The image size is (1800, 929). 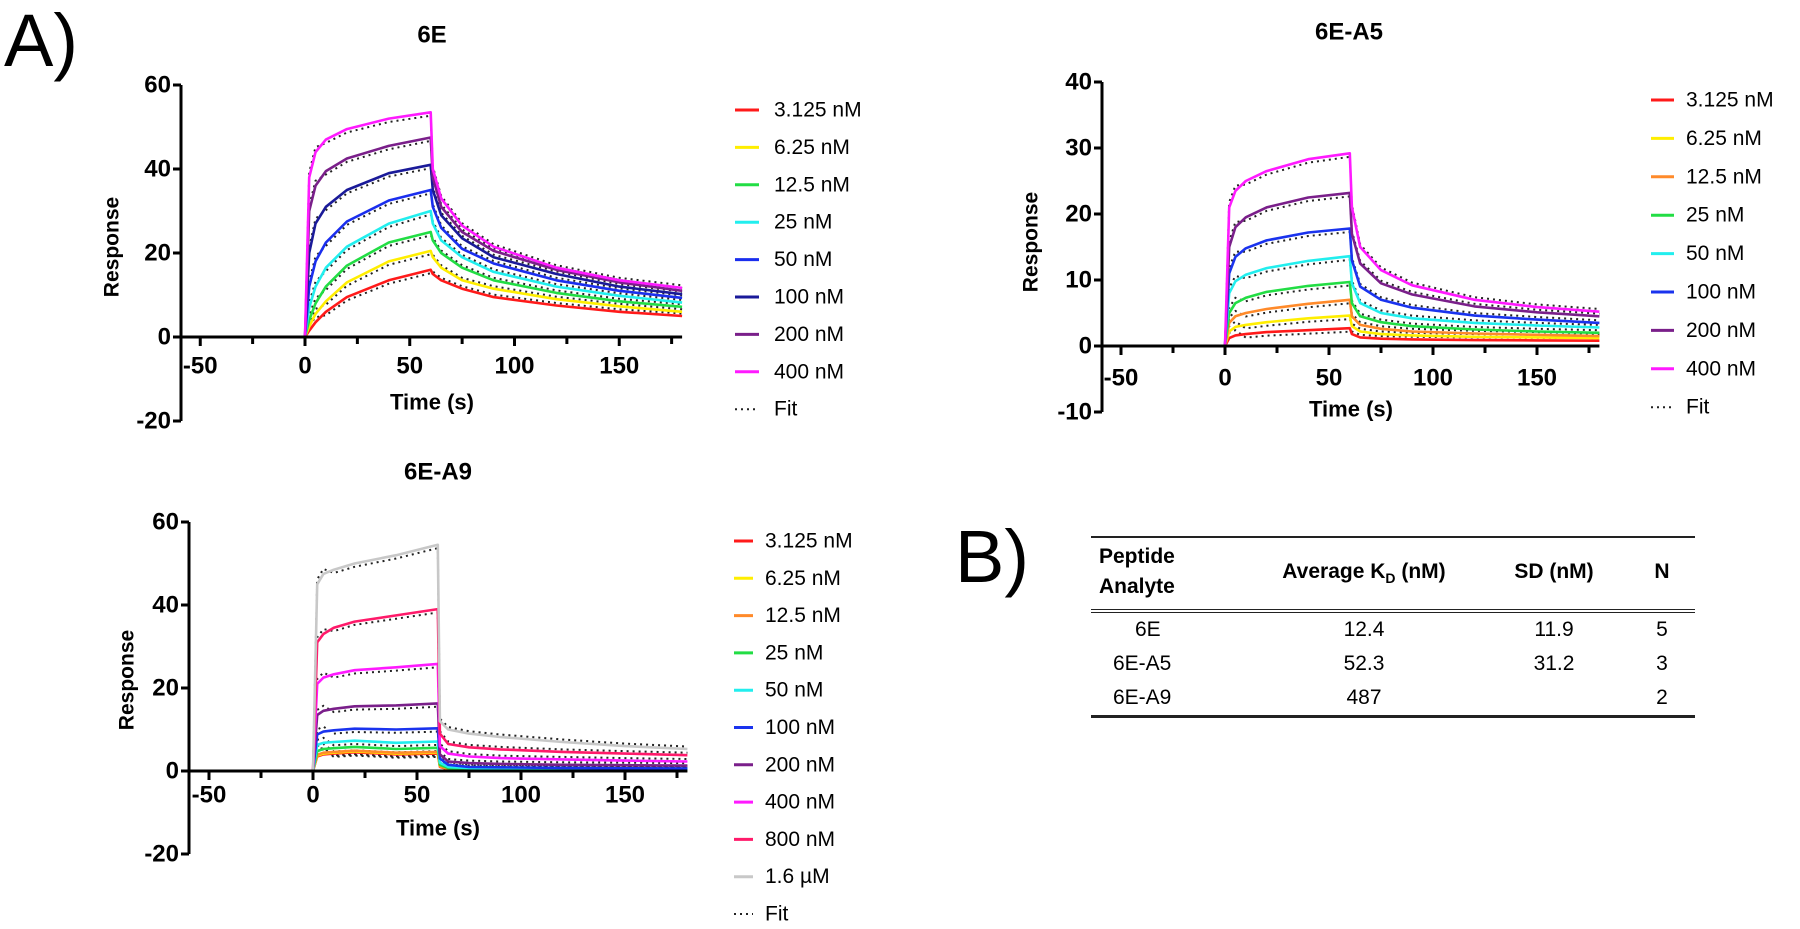 What do you see at coordinates (1390, 577) in the screenshot?
I see `header-average-kd-subscript: D` at bounding box center [1390, 577].